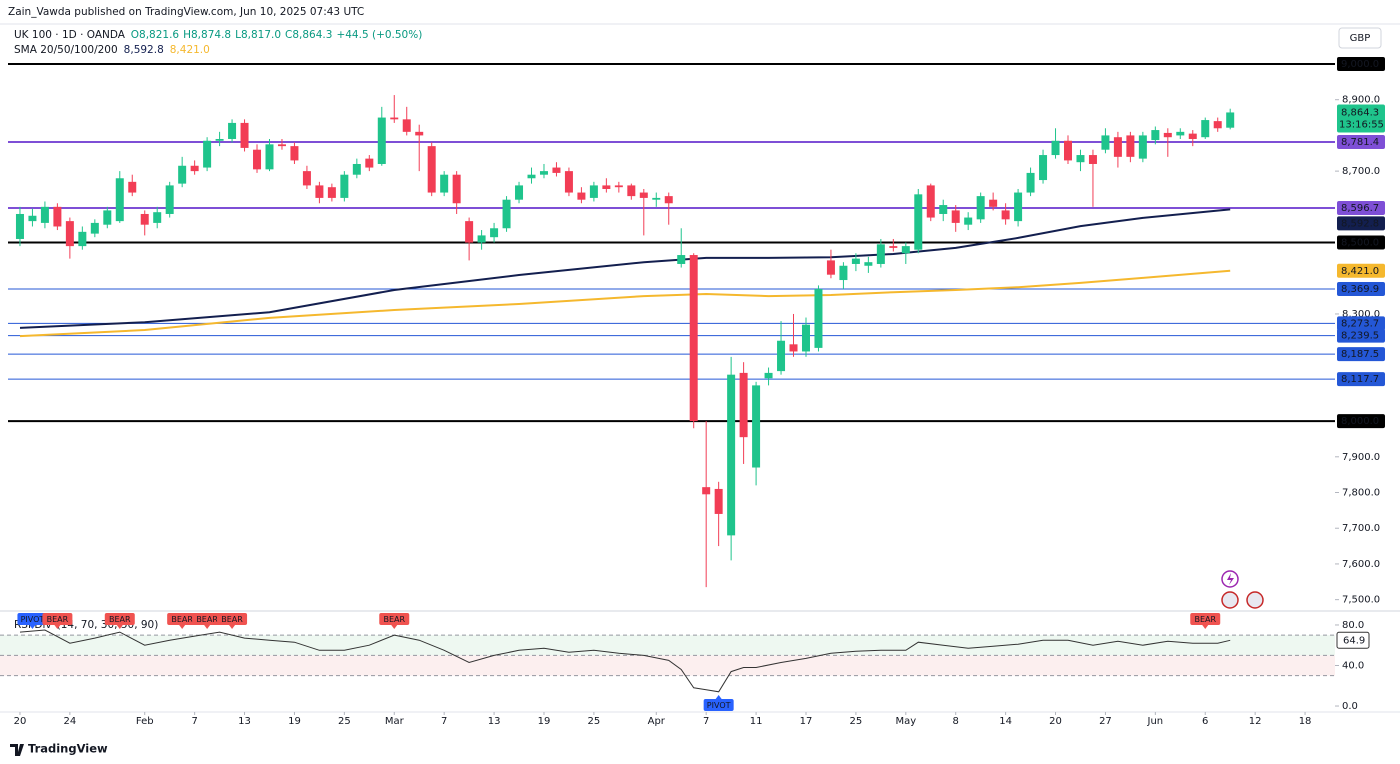 The width and height of the screenshot is (1400, 764). Describe the element at coordinates (756, 721) in the screenshot. I see `x-tick-label: 11` at that location.